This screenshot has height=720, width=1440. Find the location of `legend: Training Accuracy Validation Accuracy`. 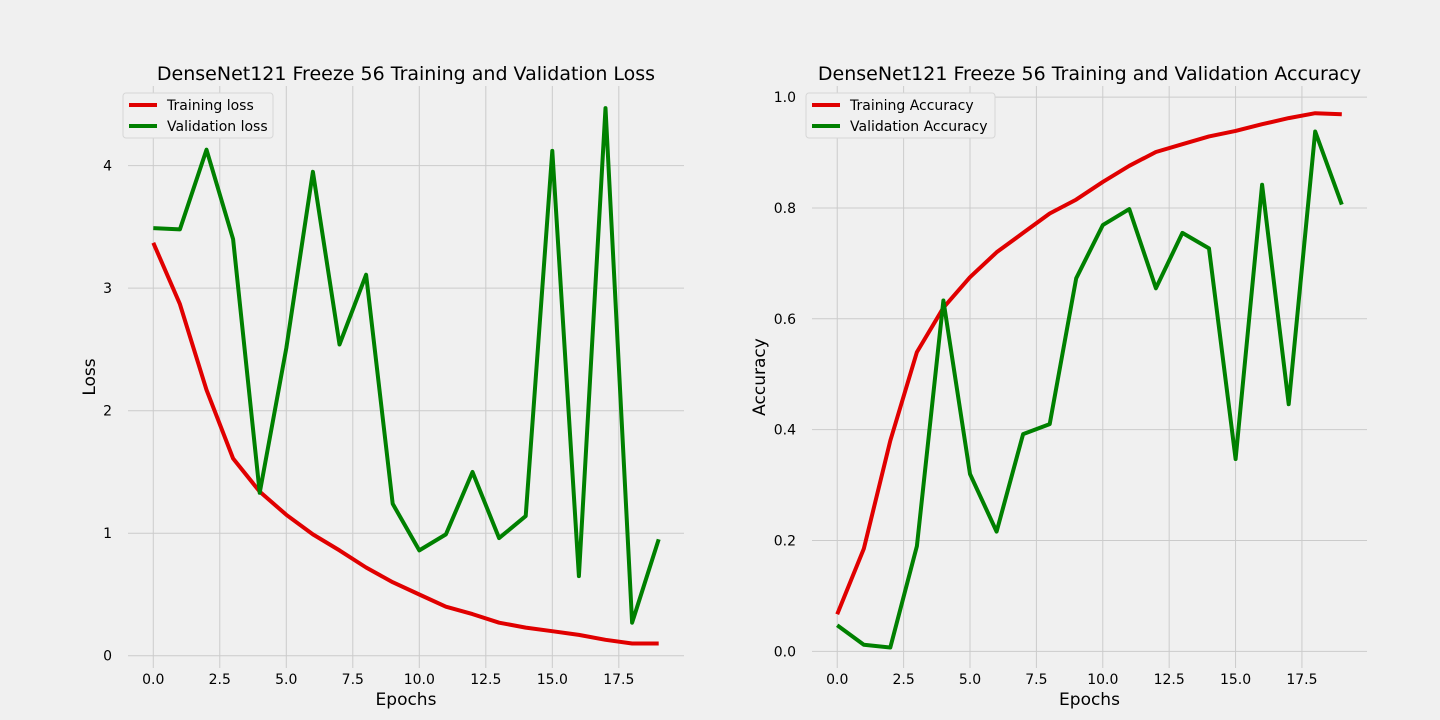

legend: Training Accuracy Validation Accuracy is located at coordinates (900, 115).